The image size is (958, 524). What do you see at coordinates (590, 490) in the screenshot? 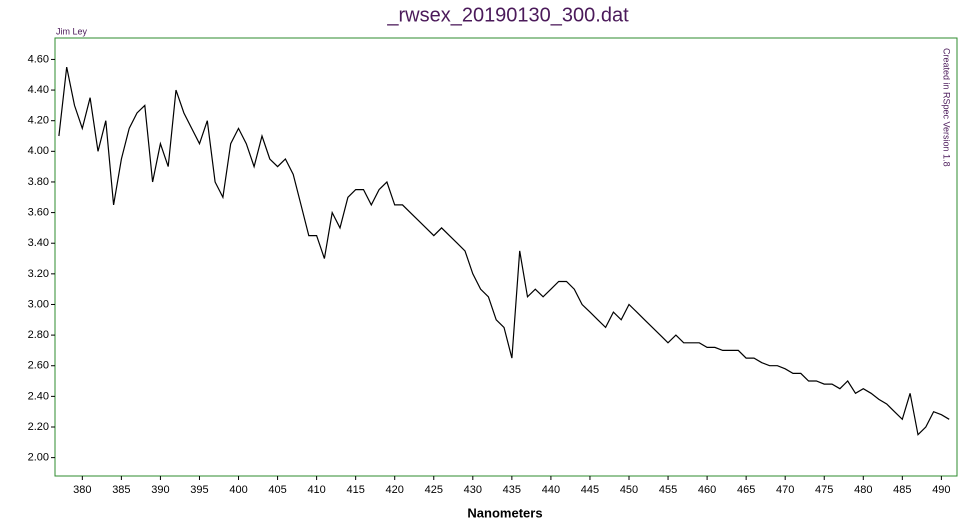
I see `x-tick-label: 445` at bounding box center [590, 490].